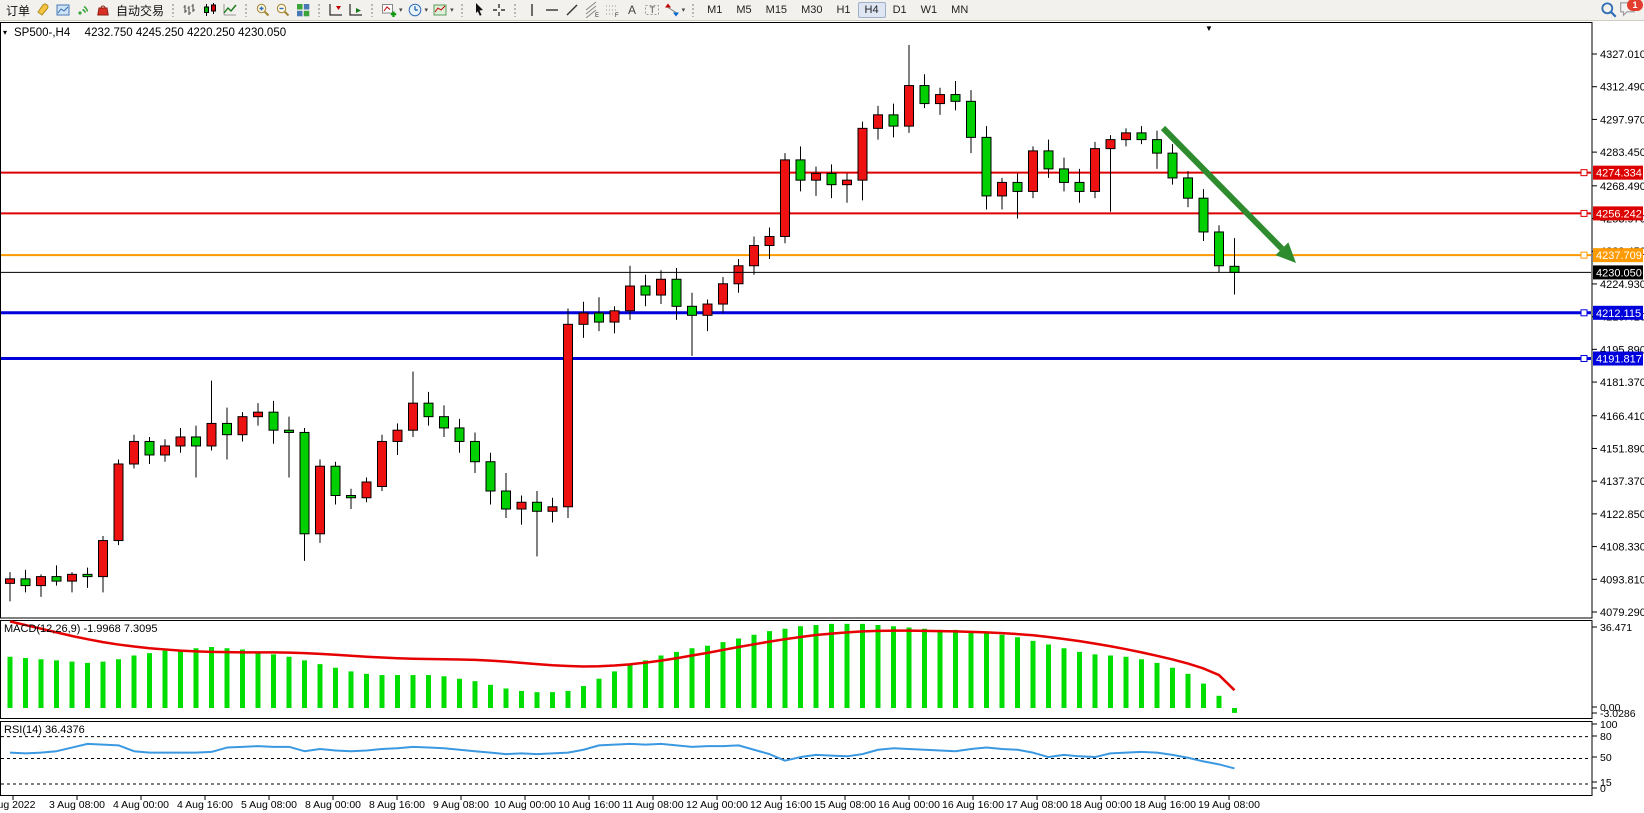 The image size is (1644, 813). I want to click on templates-icon, so click(440, 10).